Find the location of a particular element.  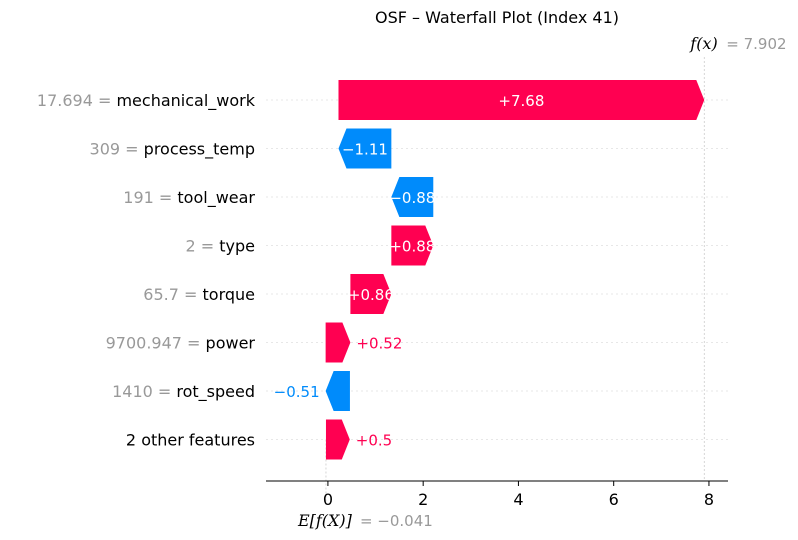

feature-name-text: tool_wear is located at coordinates (216, 198).